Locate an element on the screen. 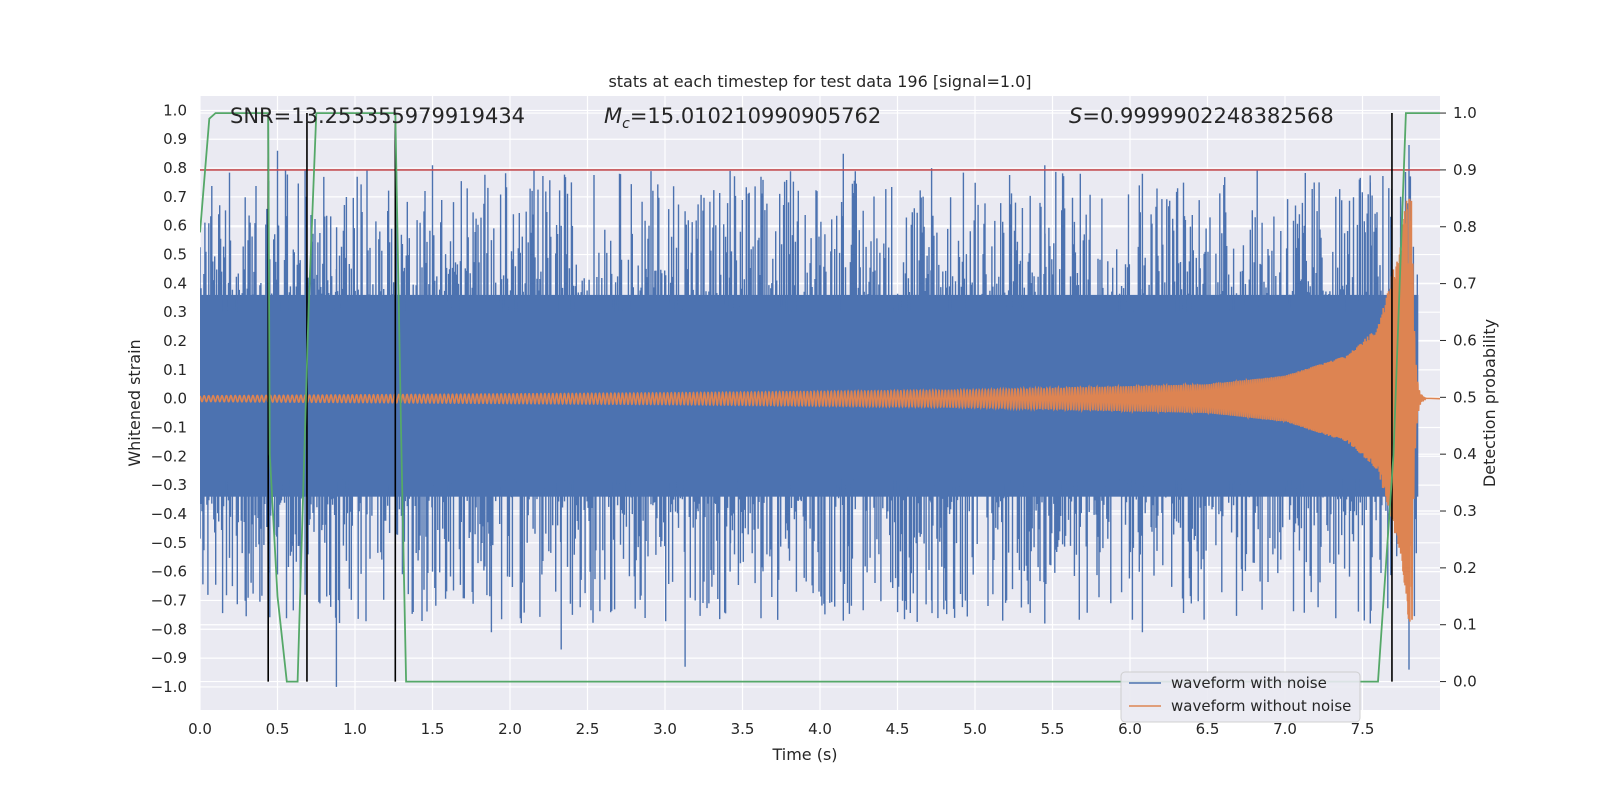  y-tick-label: −0.6 is located at coordinates (169, 572).